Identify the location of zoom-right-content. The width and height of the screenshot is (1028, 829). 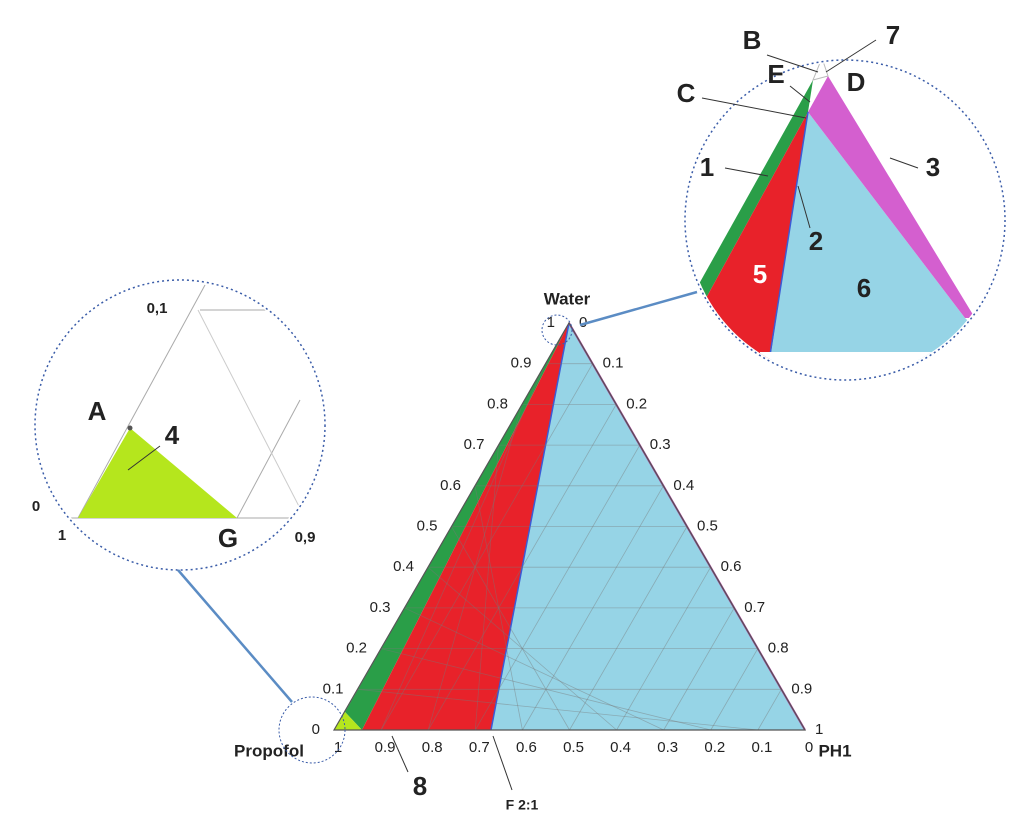
(845, 217).